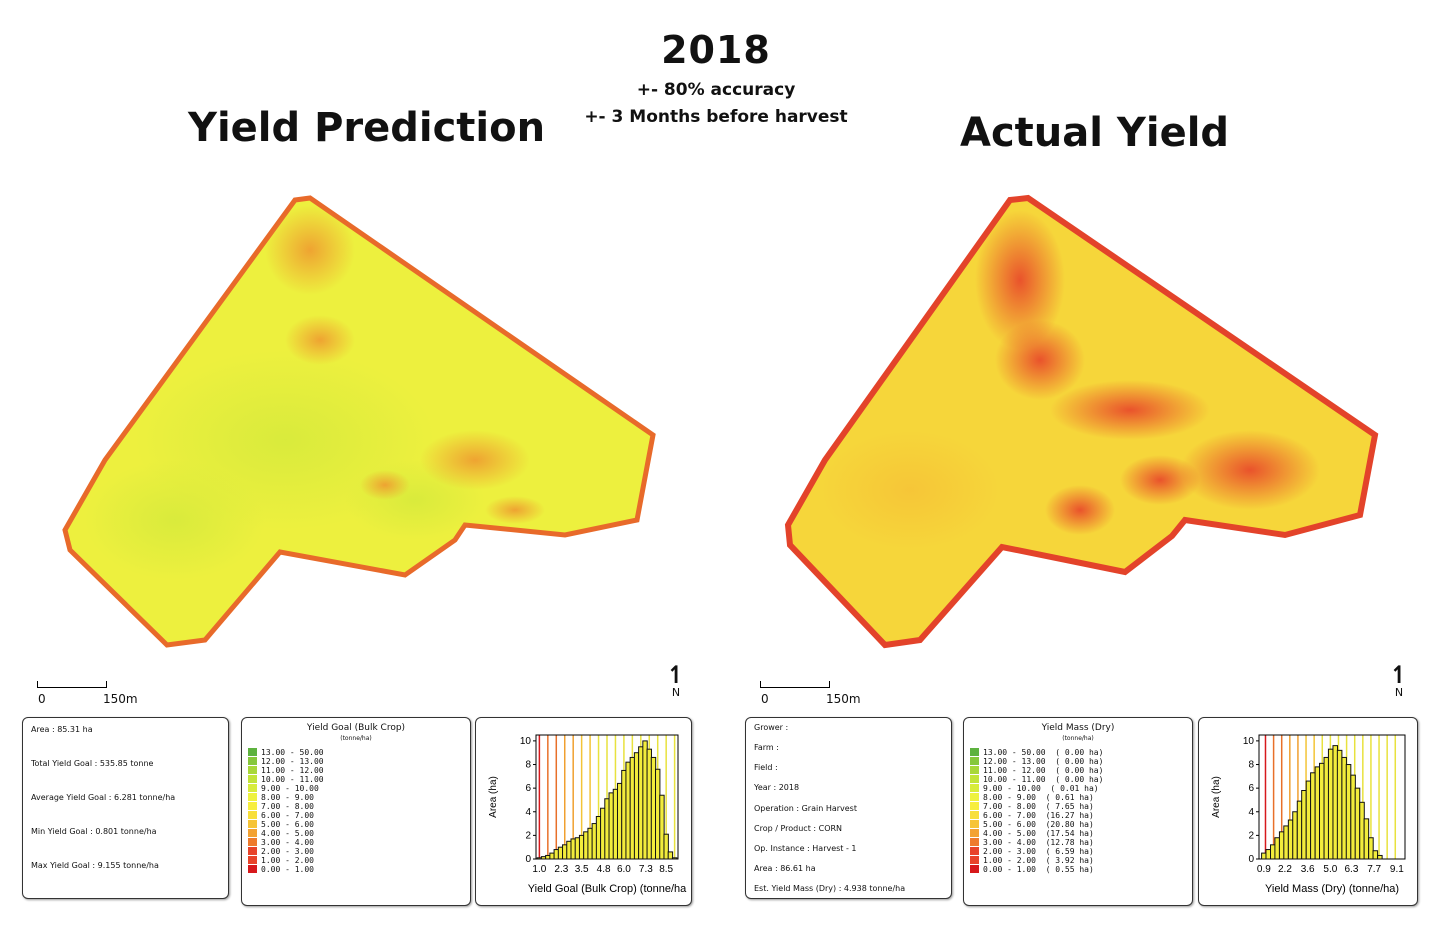  Describe the element at coordinates (716, 90) in the screenshot. I see `accuracy-subtitle: +- 80% accuracy` at that location.